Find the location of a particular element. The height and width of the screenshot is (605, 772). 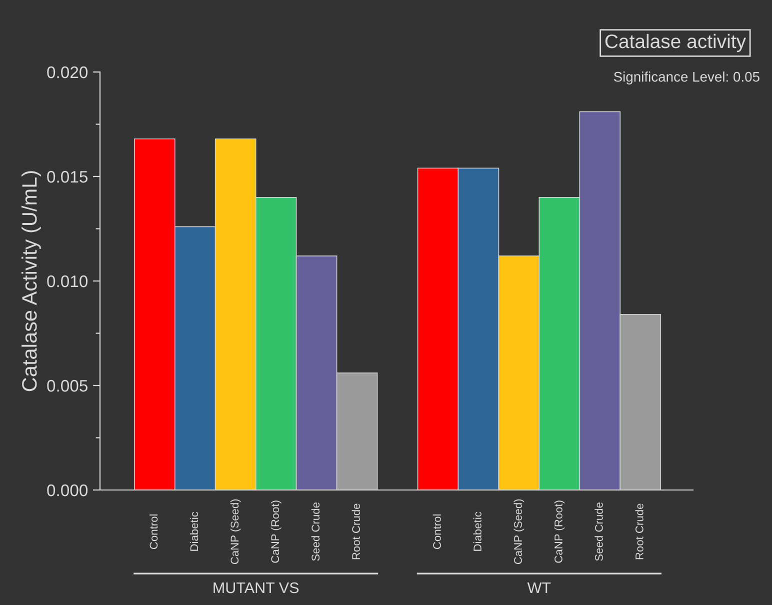

y-tick-label: 0.020 is located at coordinates (67, 72).